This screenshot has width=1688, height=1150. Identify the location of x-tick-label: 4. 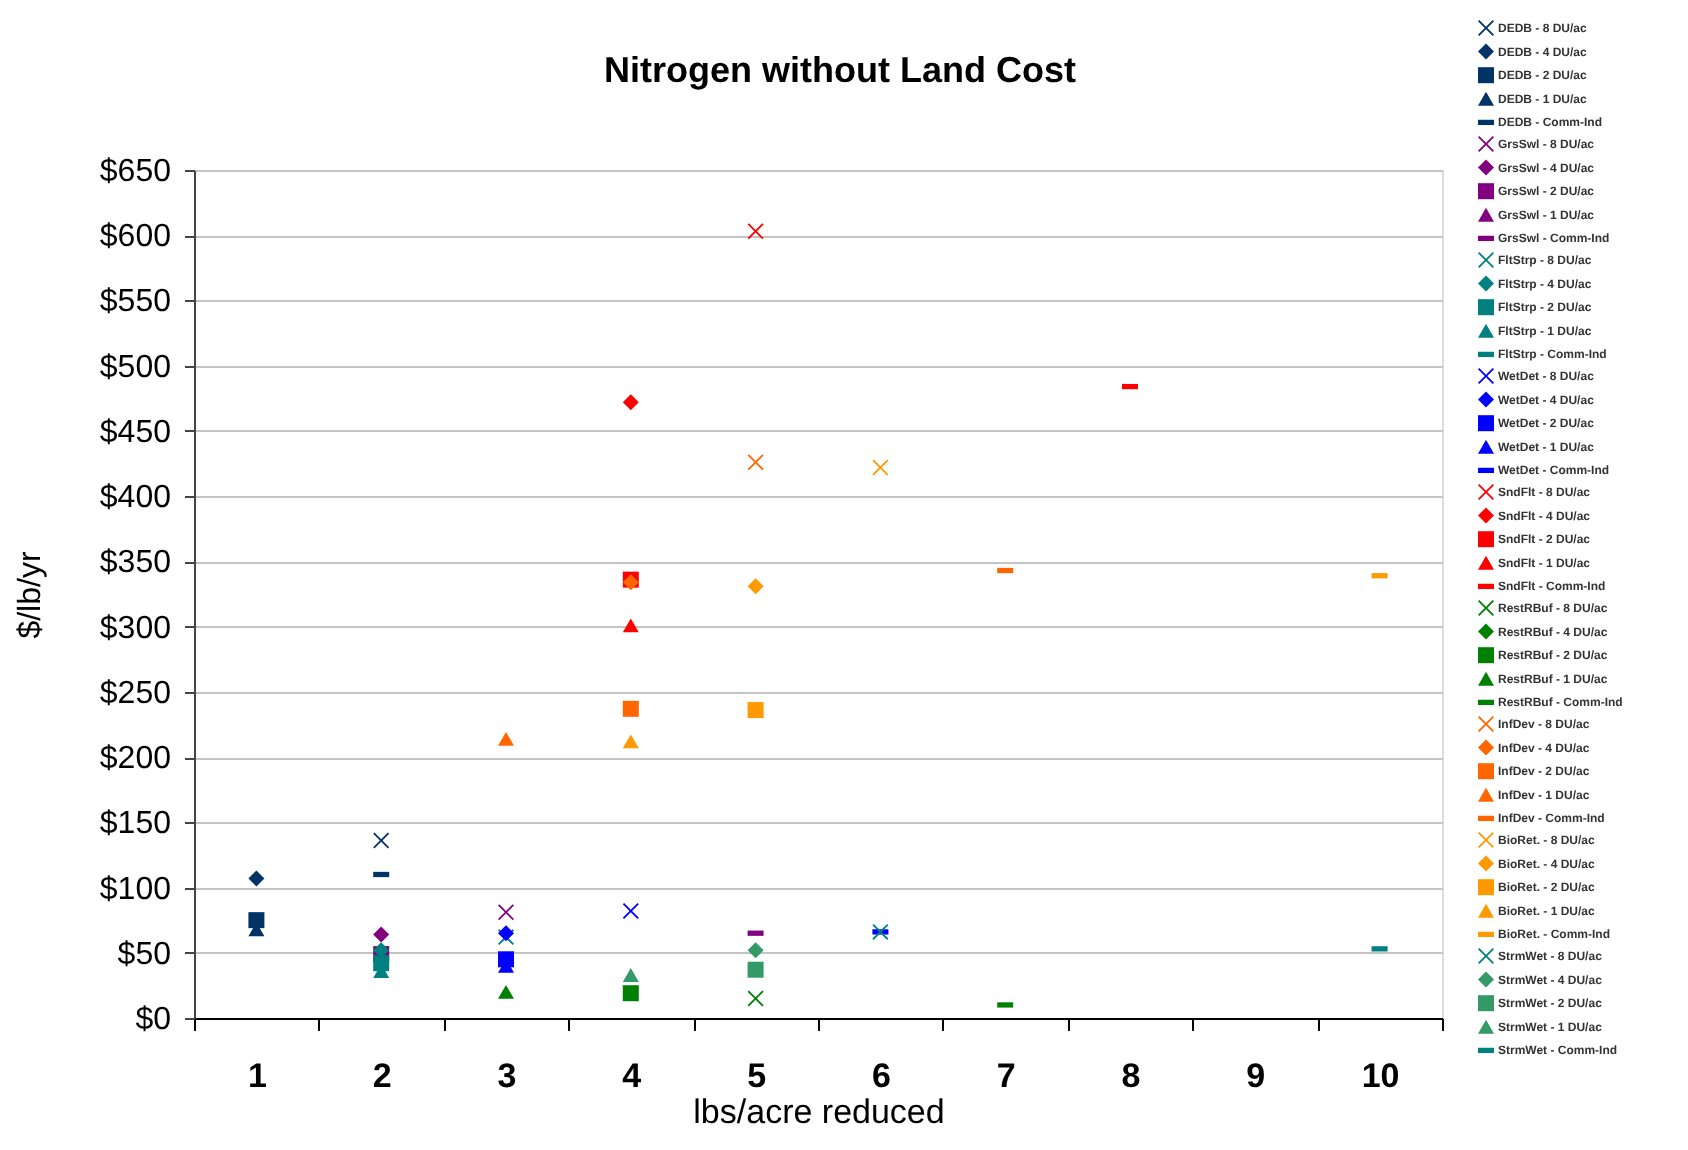
(632, 1076).